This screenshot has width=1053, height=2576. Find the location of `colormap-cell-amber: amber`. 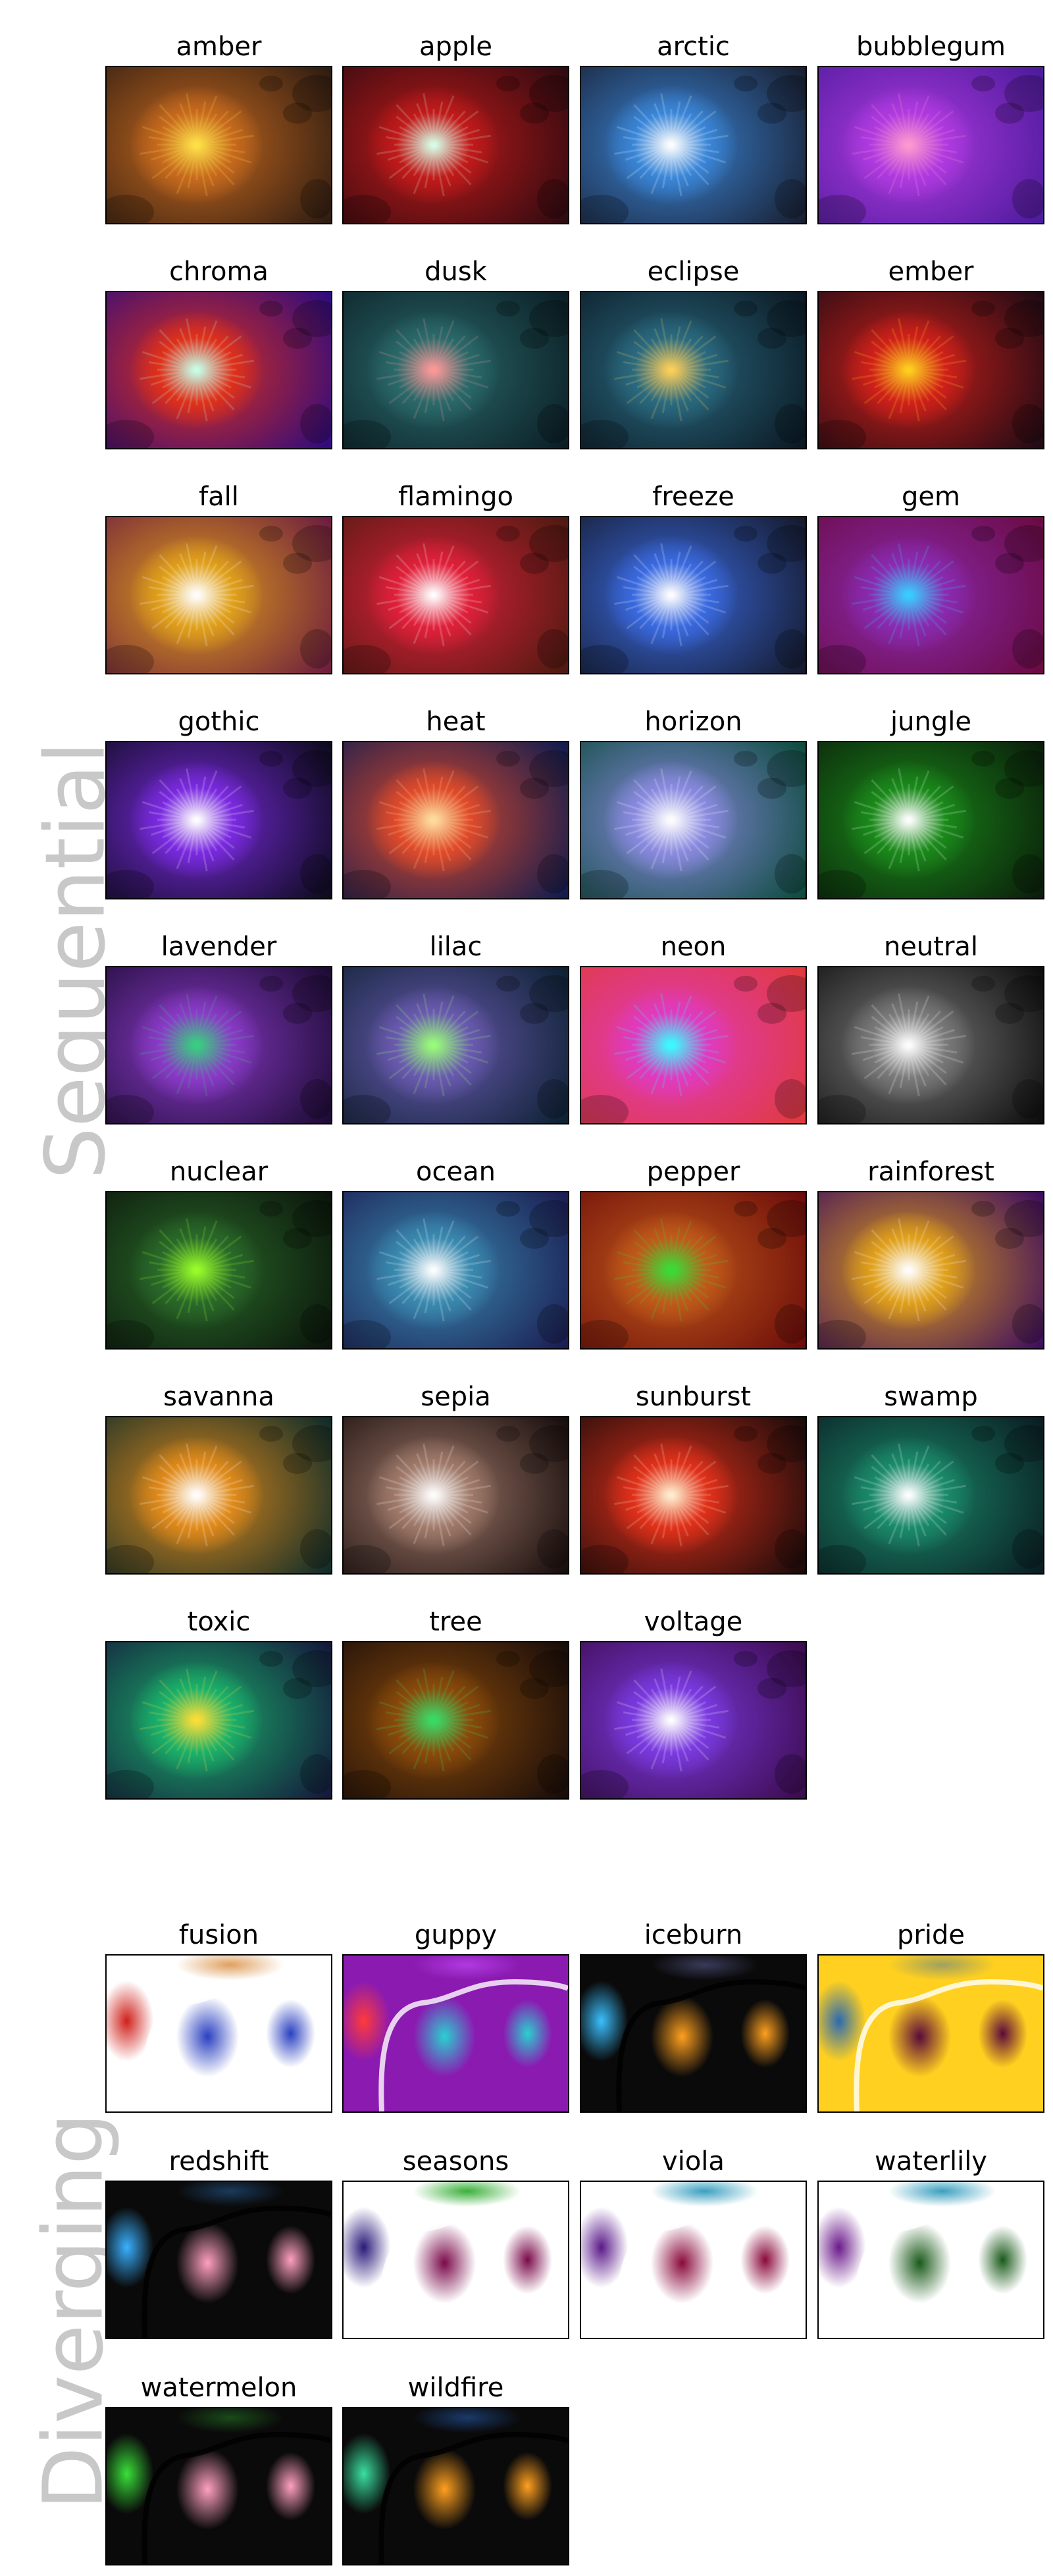

colormap-cell-amber: amber is located at coordinates (218, 128).